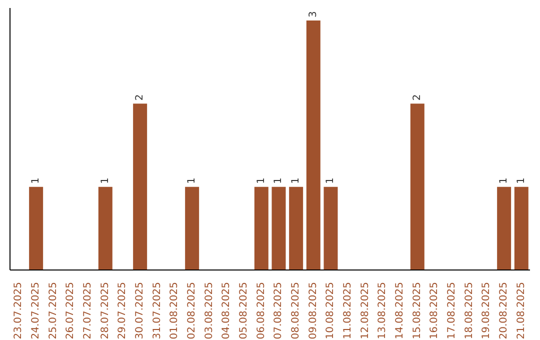 The height and width of the screenshot is (340, 540). I want to click on x-tick-label: 18.08.2025, so click(469, 311).